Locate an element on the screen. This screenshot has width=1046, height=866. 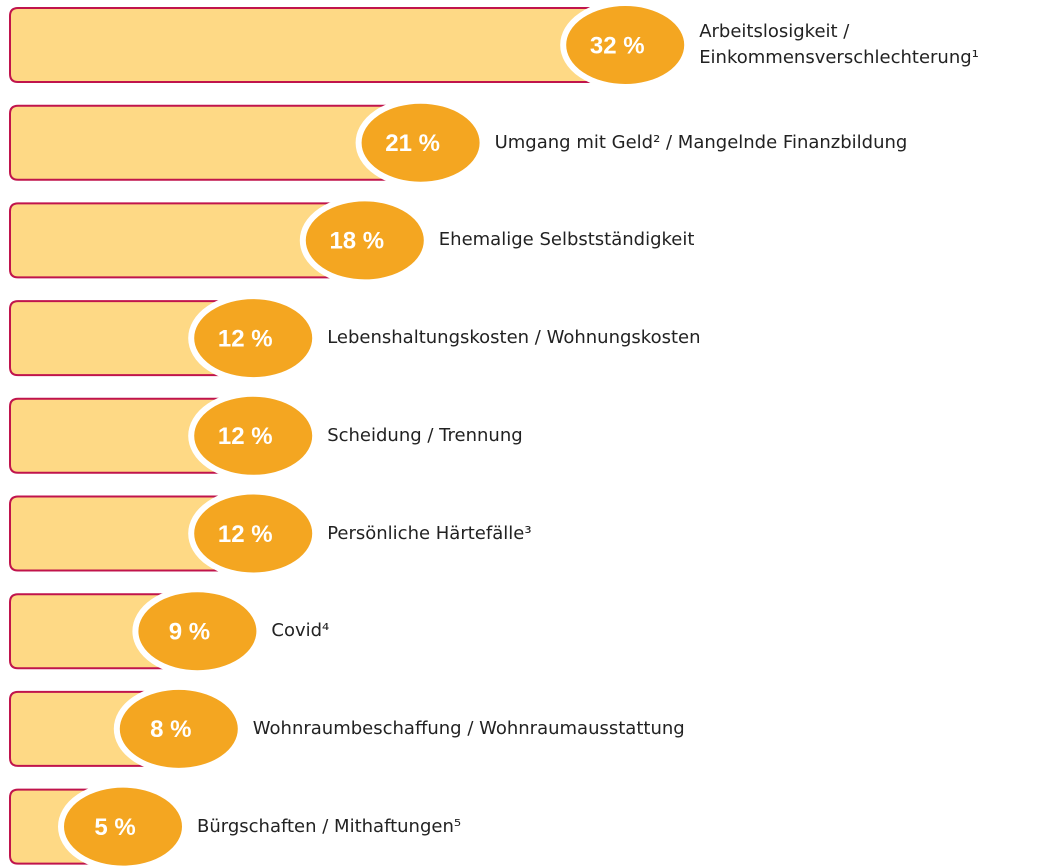
category-label: Scheidung / Trennung is located at coordinates (425, 435).